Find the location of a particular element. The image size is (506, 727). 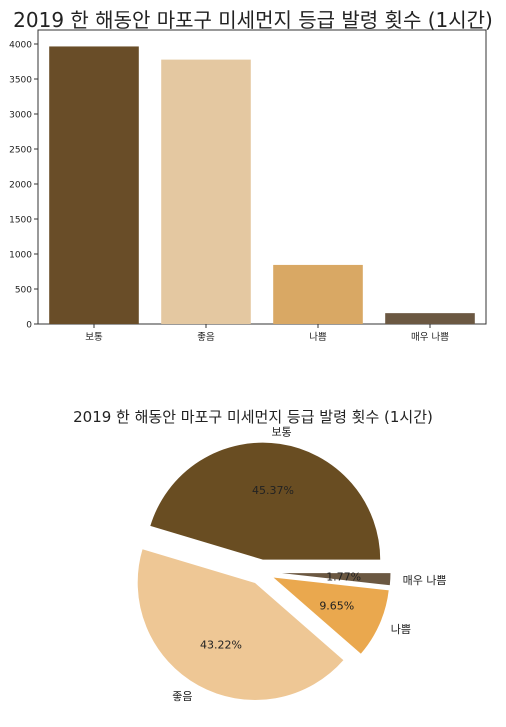

y-tick-label: 2500 is located at coordinates (20, 151).